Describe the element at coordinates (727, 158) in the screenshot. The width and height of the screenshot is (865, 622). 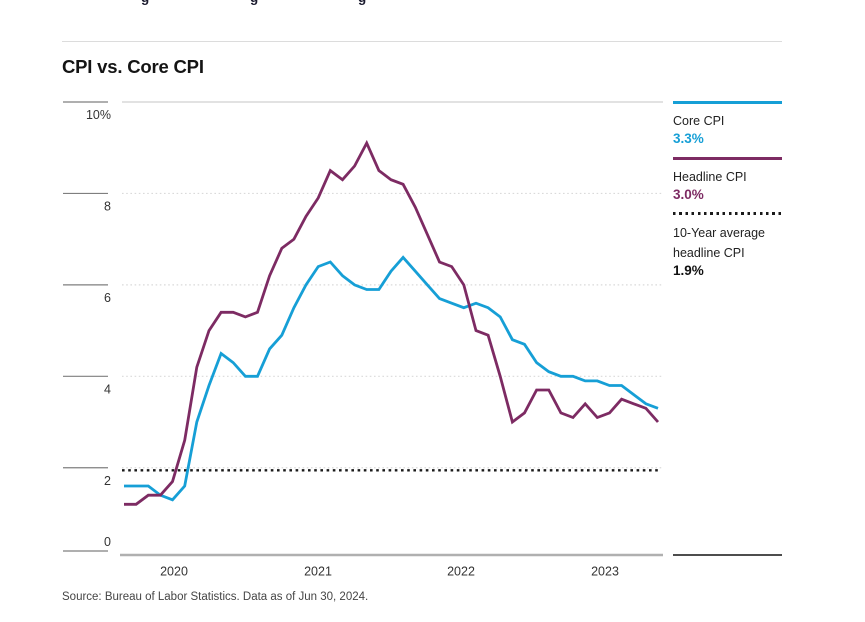
I see `legend-headline-cpi-swatch` at that location.